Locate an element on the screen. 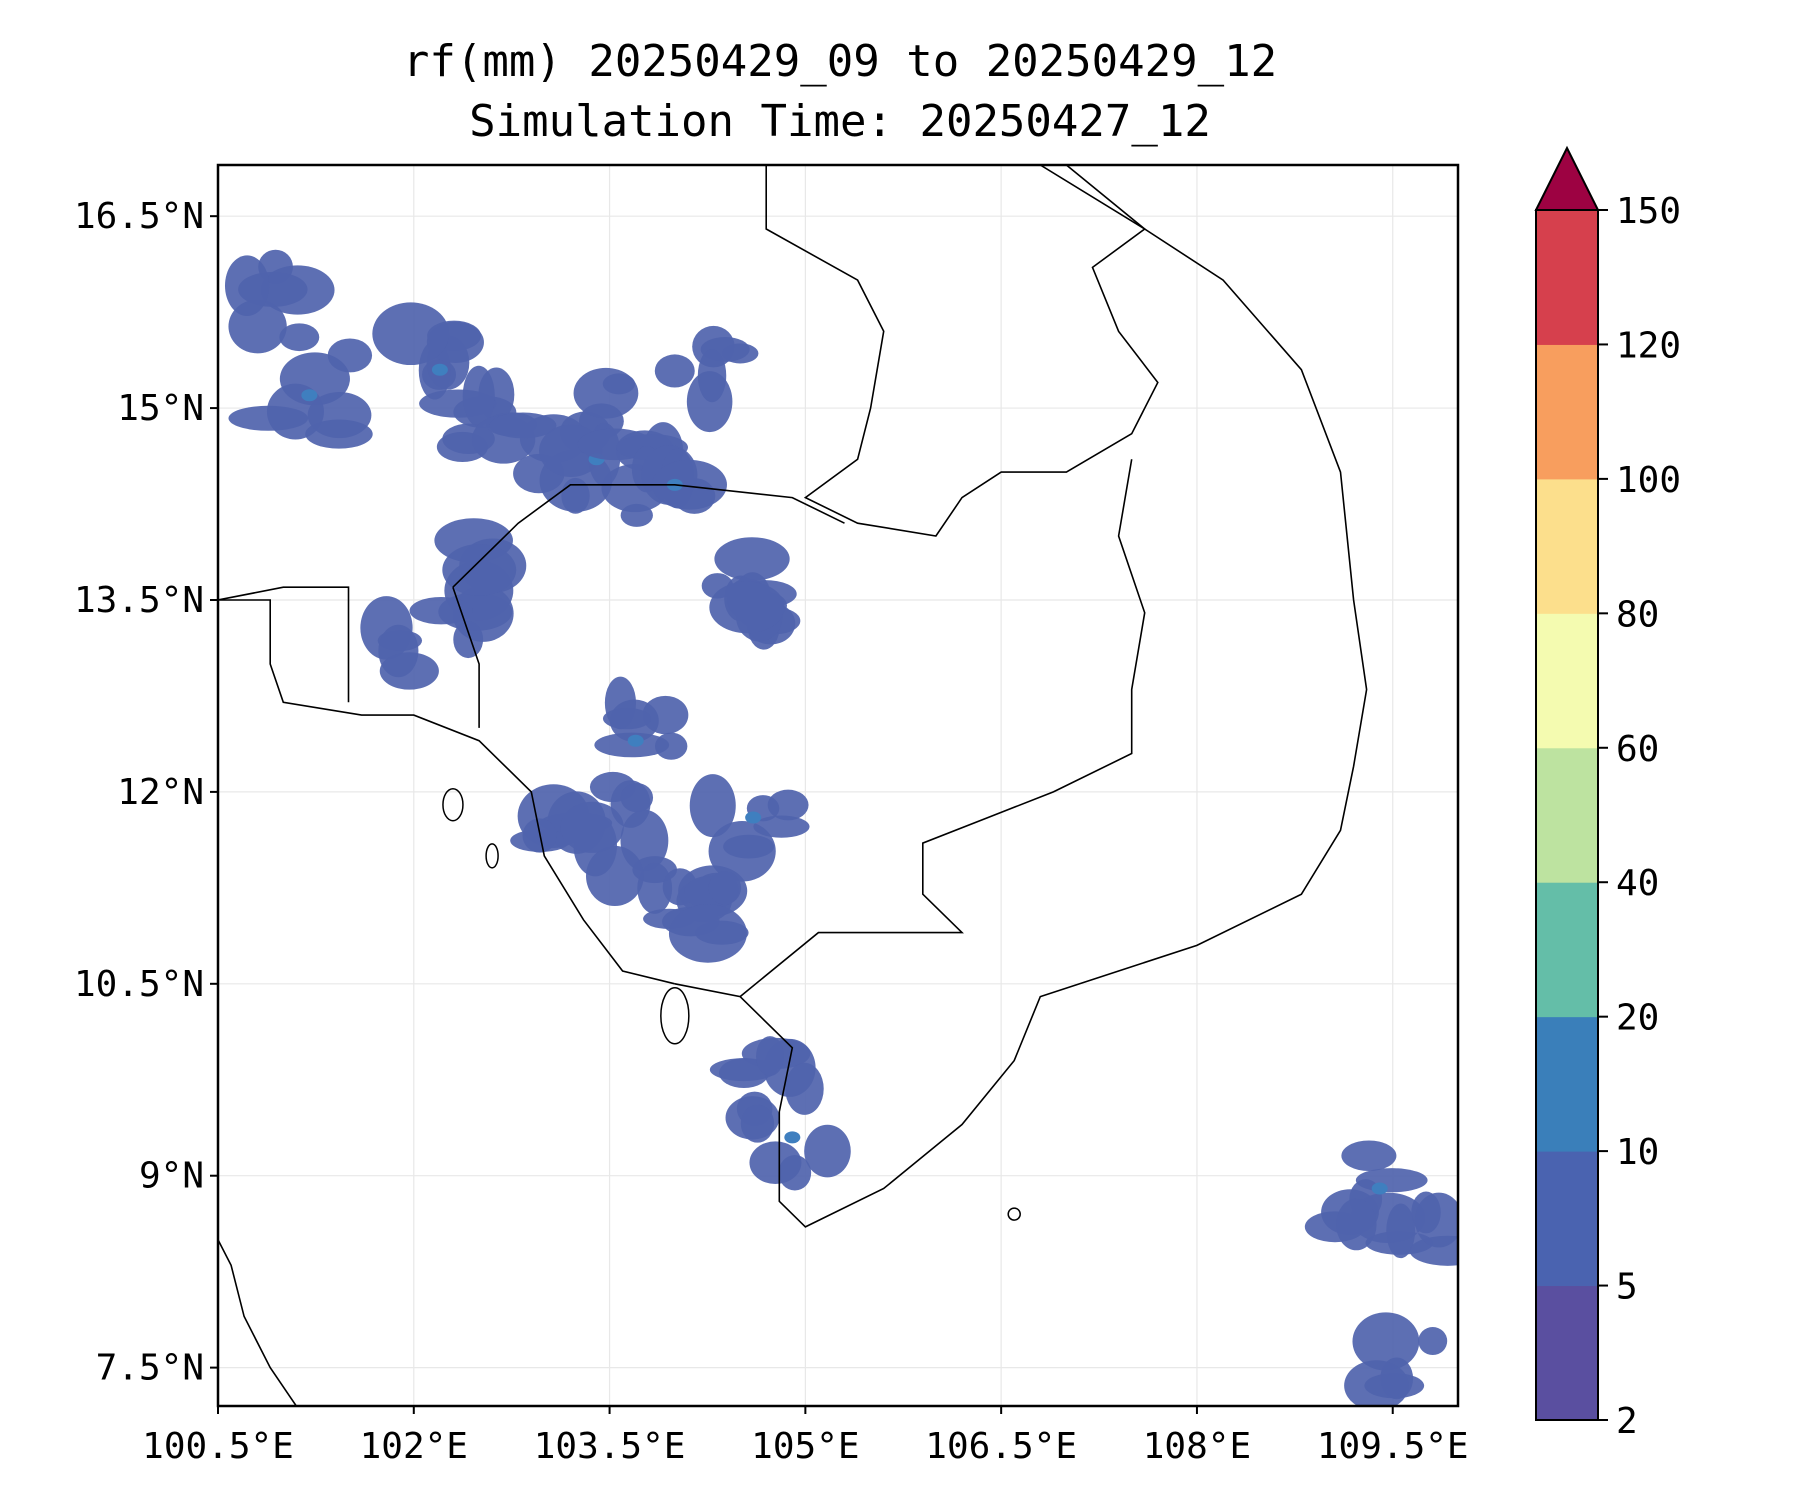 The height and width of the screenshot is (1500, 1800). latitude-axis: 16.5°N 15°N 13.5°N 12°N 10.5°N 9°N 7.5°N is located at coordinates (146, 792).